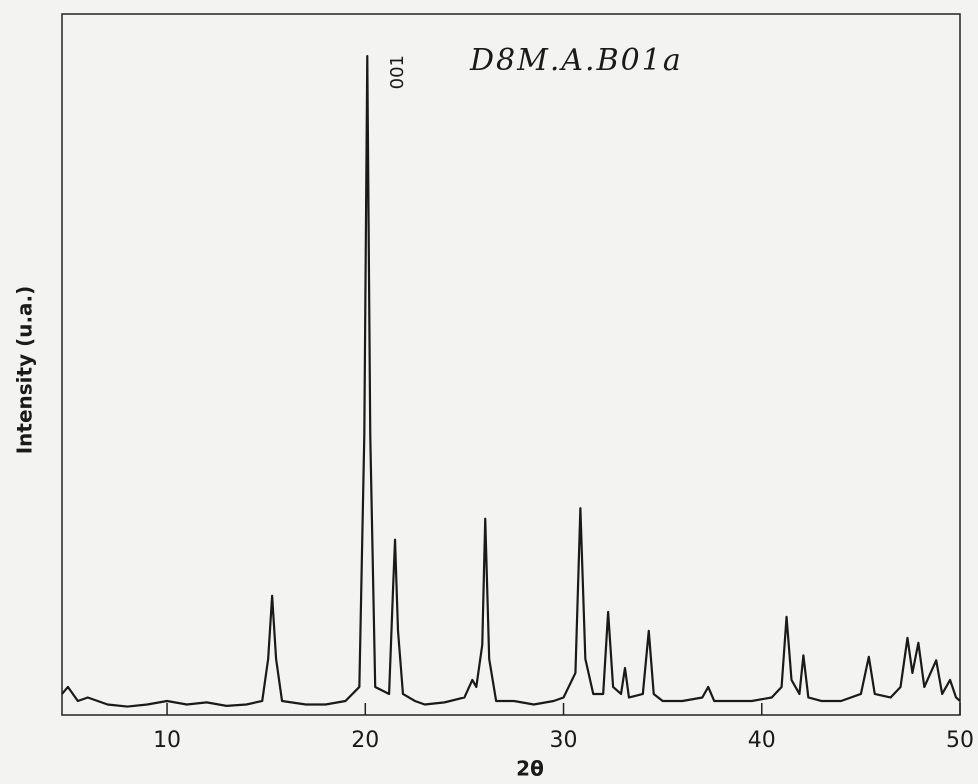 Image resolution: width=978 pixels, height=784 pixels. Describe the element at coordinates (397, 72) in the screenshot. I see `peak-label: 001` at that location.